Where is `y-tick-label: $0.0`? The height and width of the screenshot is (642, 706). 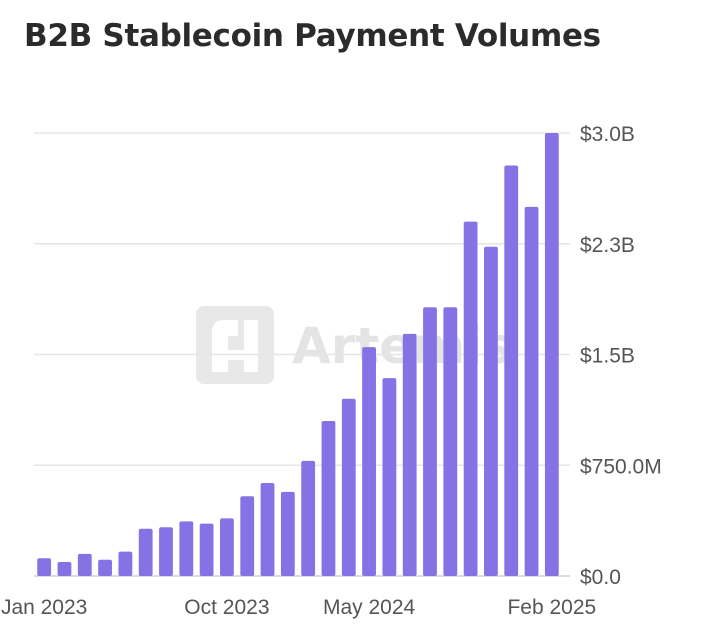
y-tick-label: $0.0 is located at coordinates (600, 577).